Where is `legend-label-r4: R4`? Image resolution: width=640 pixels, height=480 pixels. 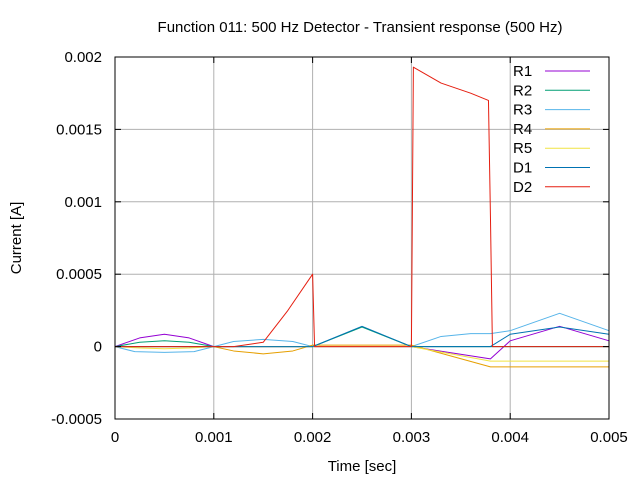
legend-label-r4: R4 is located at coordinates (522, 129).